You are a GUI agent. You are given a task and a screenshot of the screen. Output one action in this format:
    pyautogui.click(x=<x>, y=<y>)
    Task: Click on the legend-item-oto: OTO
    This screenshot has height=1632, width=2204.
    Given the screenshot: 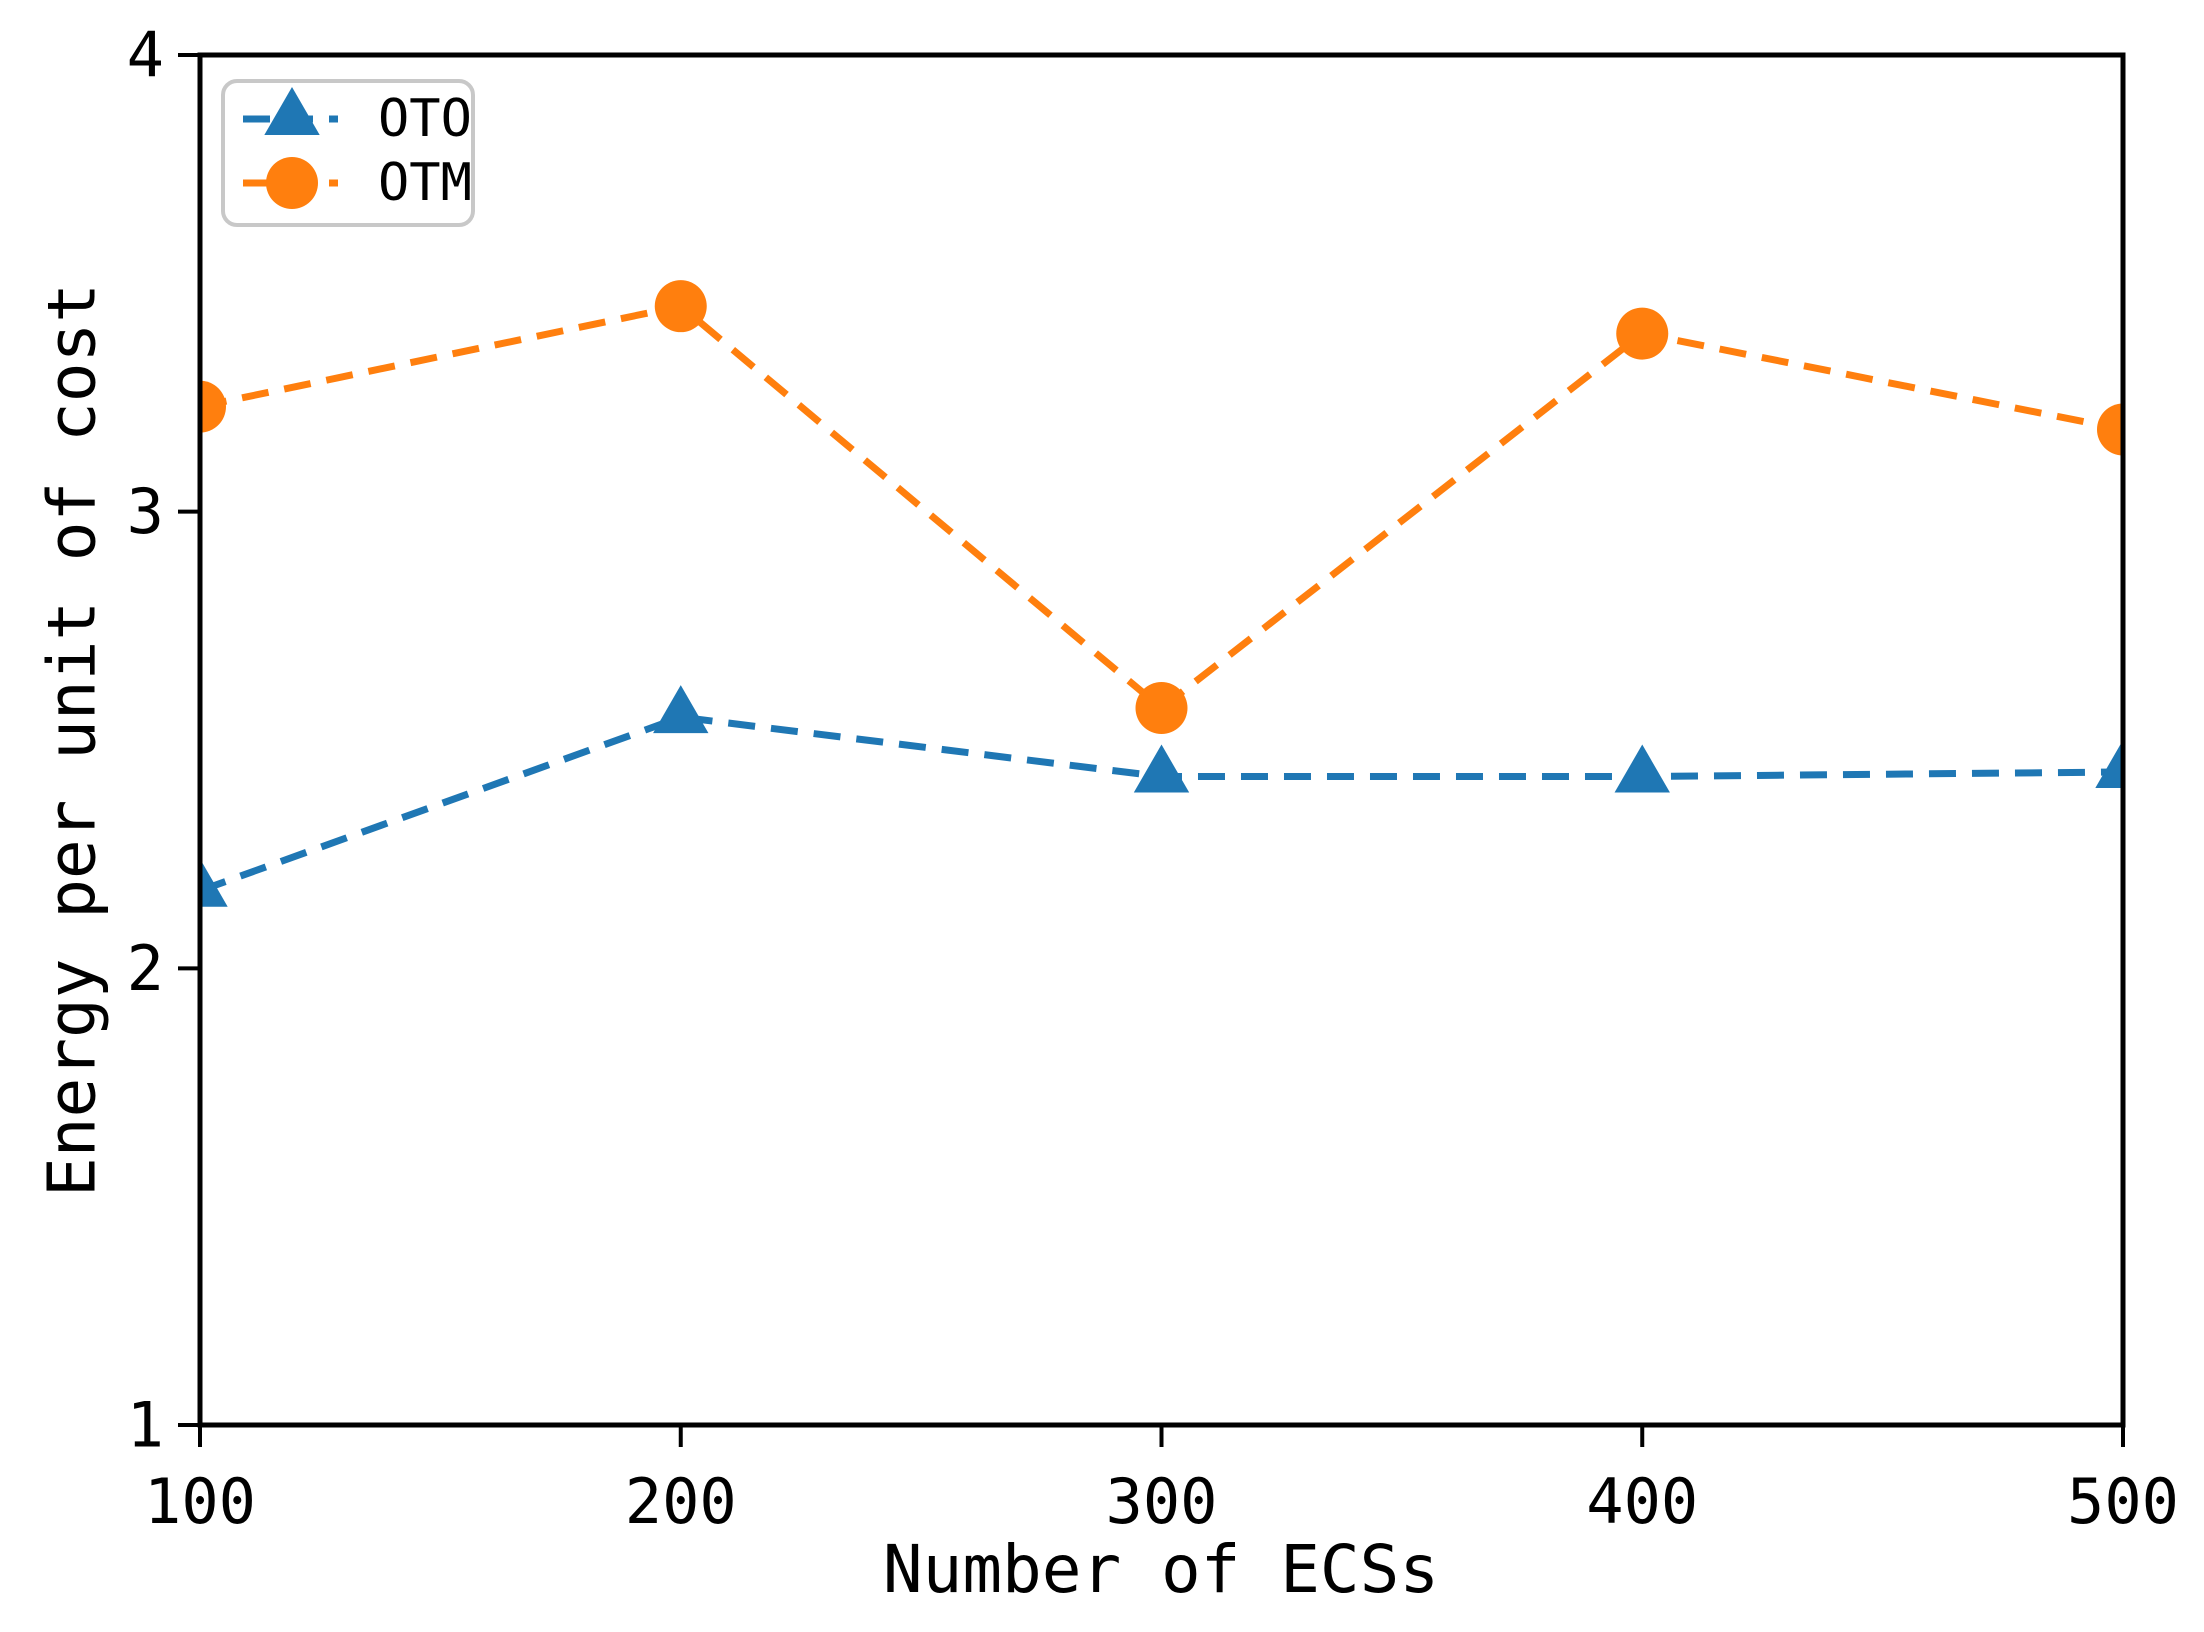 What is the action you would take?
    pyautogui.click(x=357, y=118)
    